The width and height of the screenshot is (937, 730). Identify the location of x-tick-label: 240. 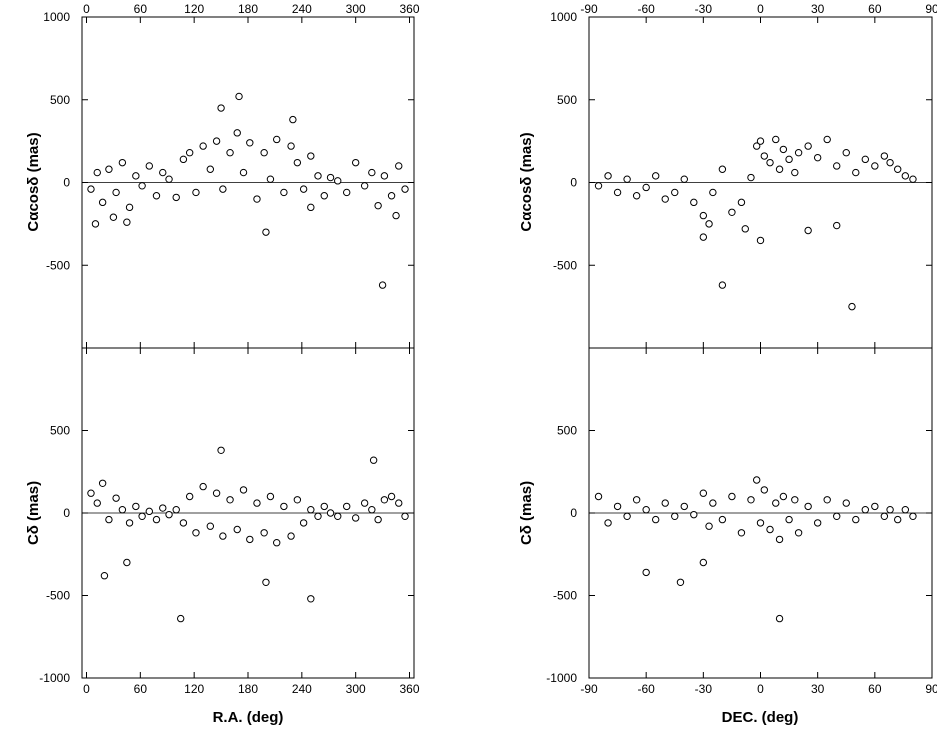
(302, 9).